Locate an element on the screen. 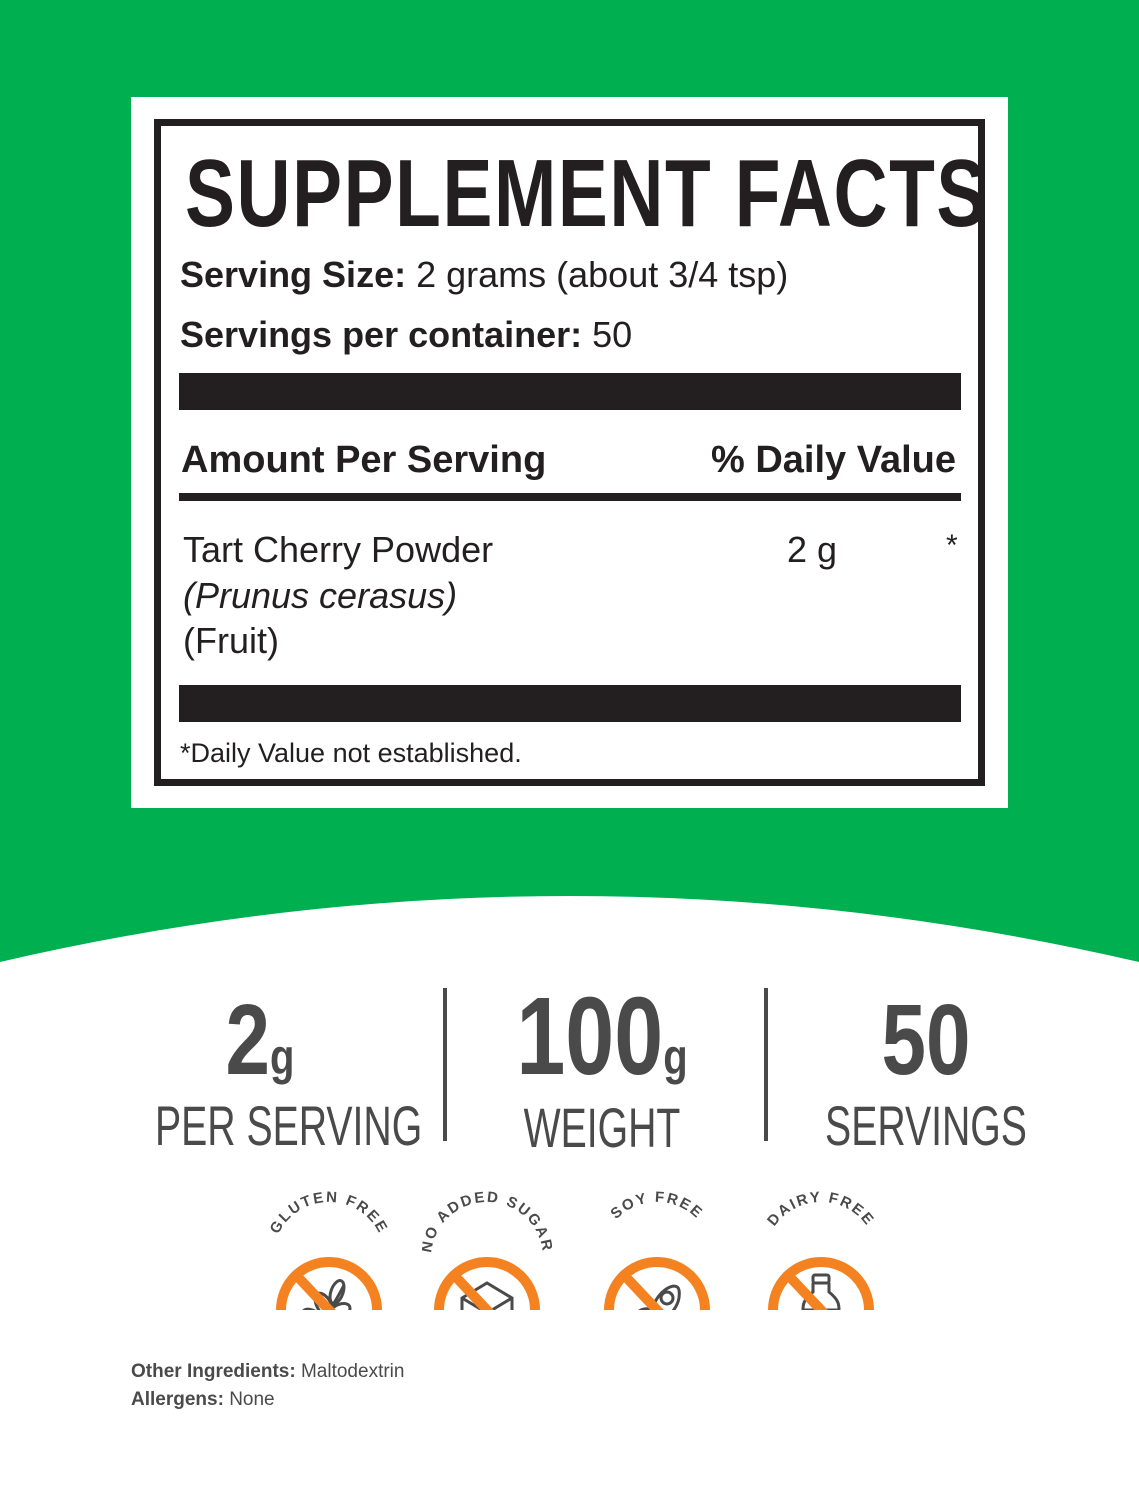  other-ingredients-label: Other Ingredients: is located at coordinates (213, 1371).